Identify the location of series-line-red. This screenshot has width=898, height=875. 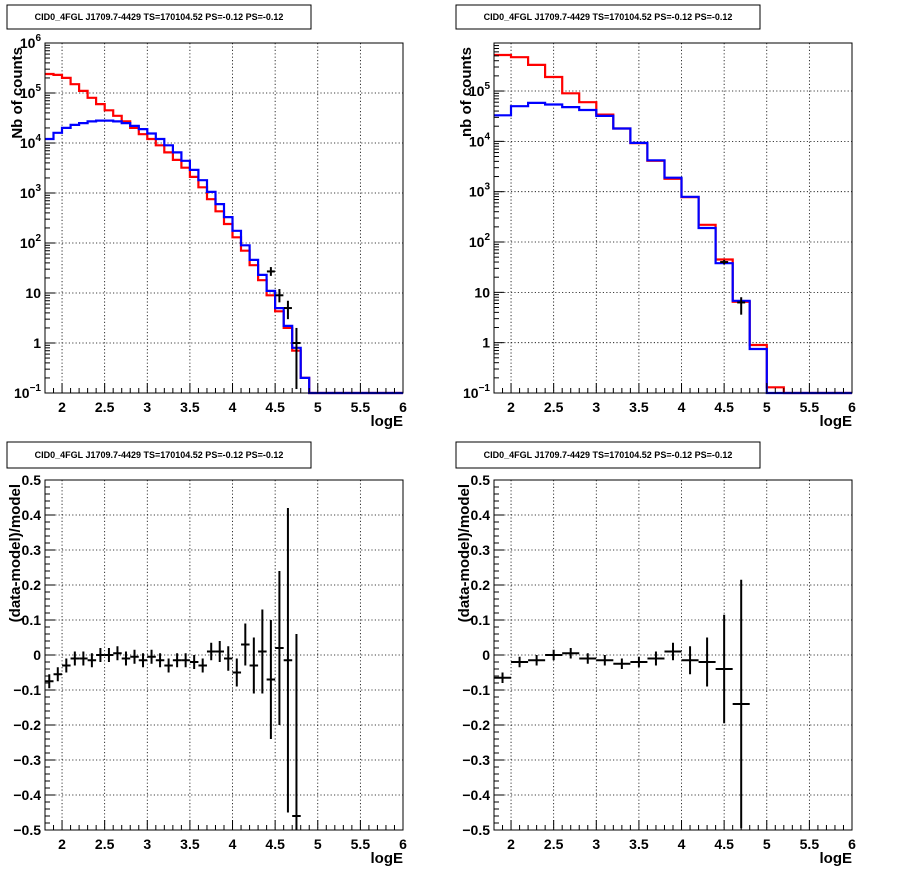
(224, 233).